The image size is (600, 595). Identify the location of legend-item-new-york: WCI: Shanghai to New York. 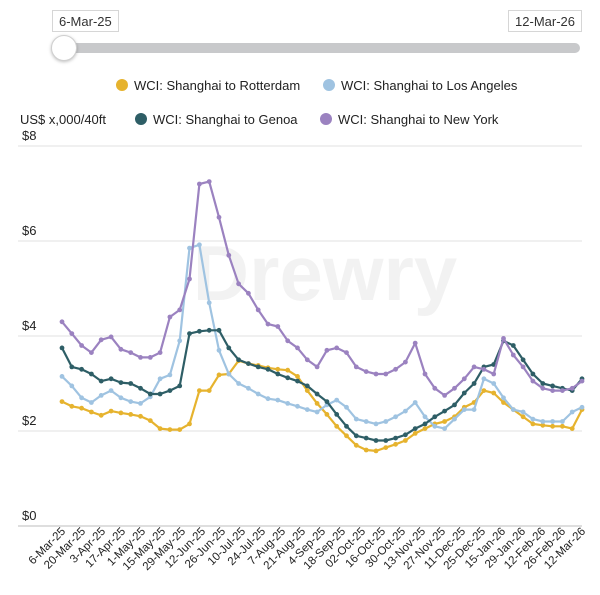
(409, 119).